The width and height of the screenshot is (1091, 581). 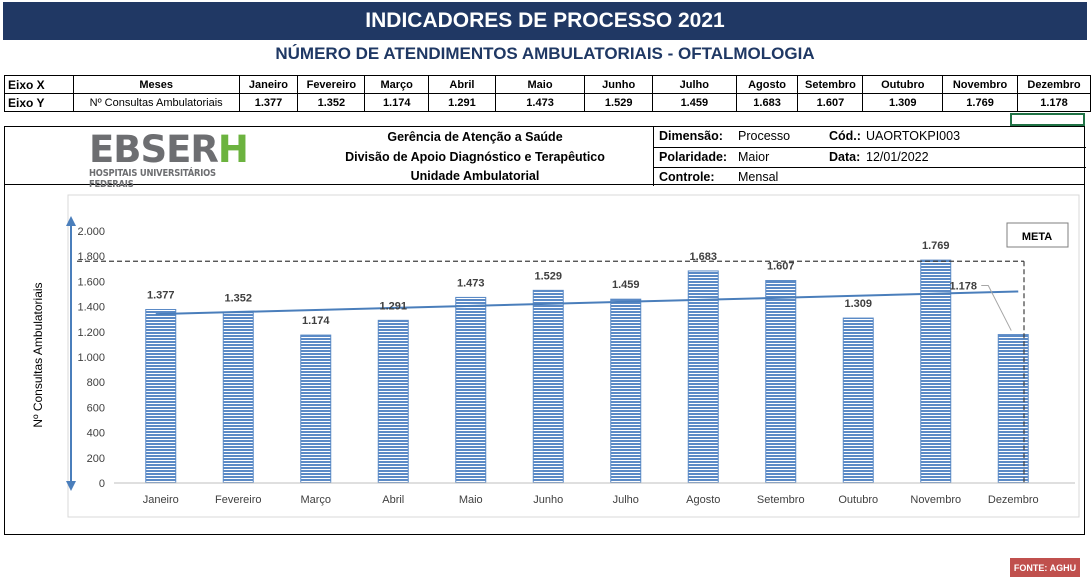 What do you see at coordinates (71, 221) in the screenshot?
I see `y-axis-arrow-up` at bounding box center [71, 221].